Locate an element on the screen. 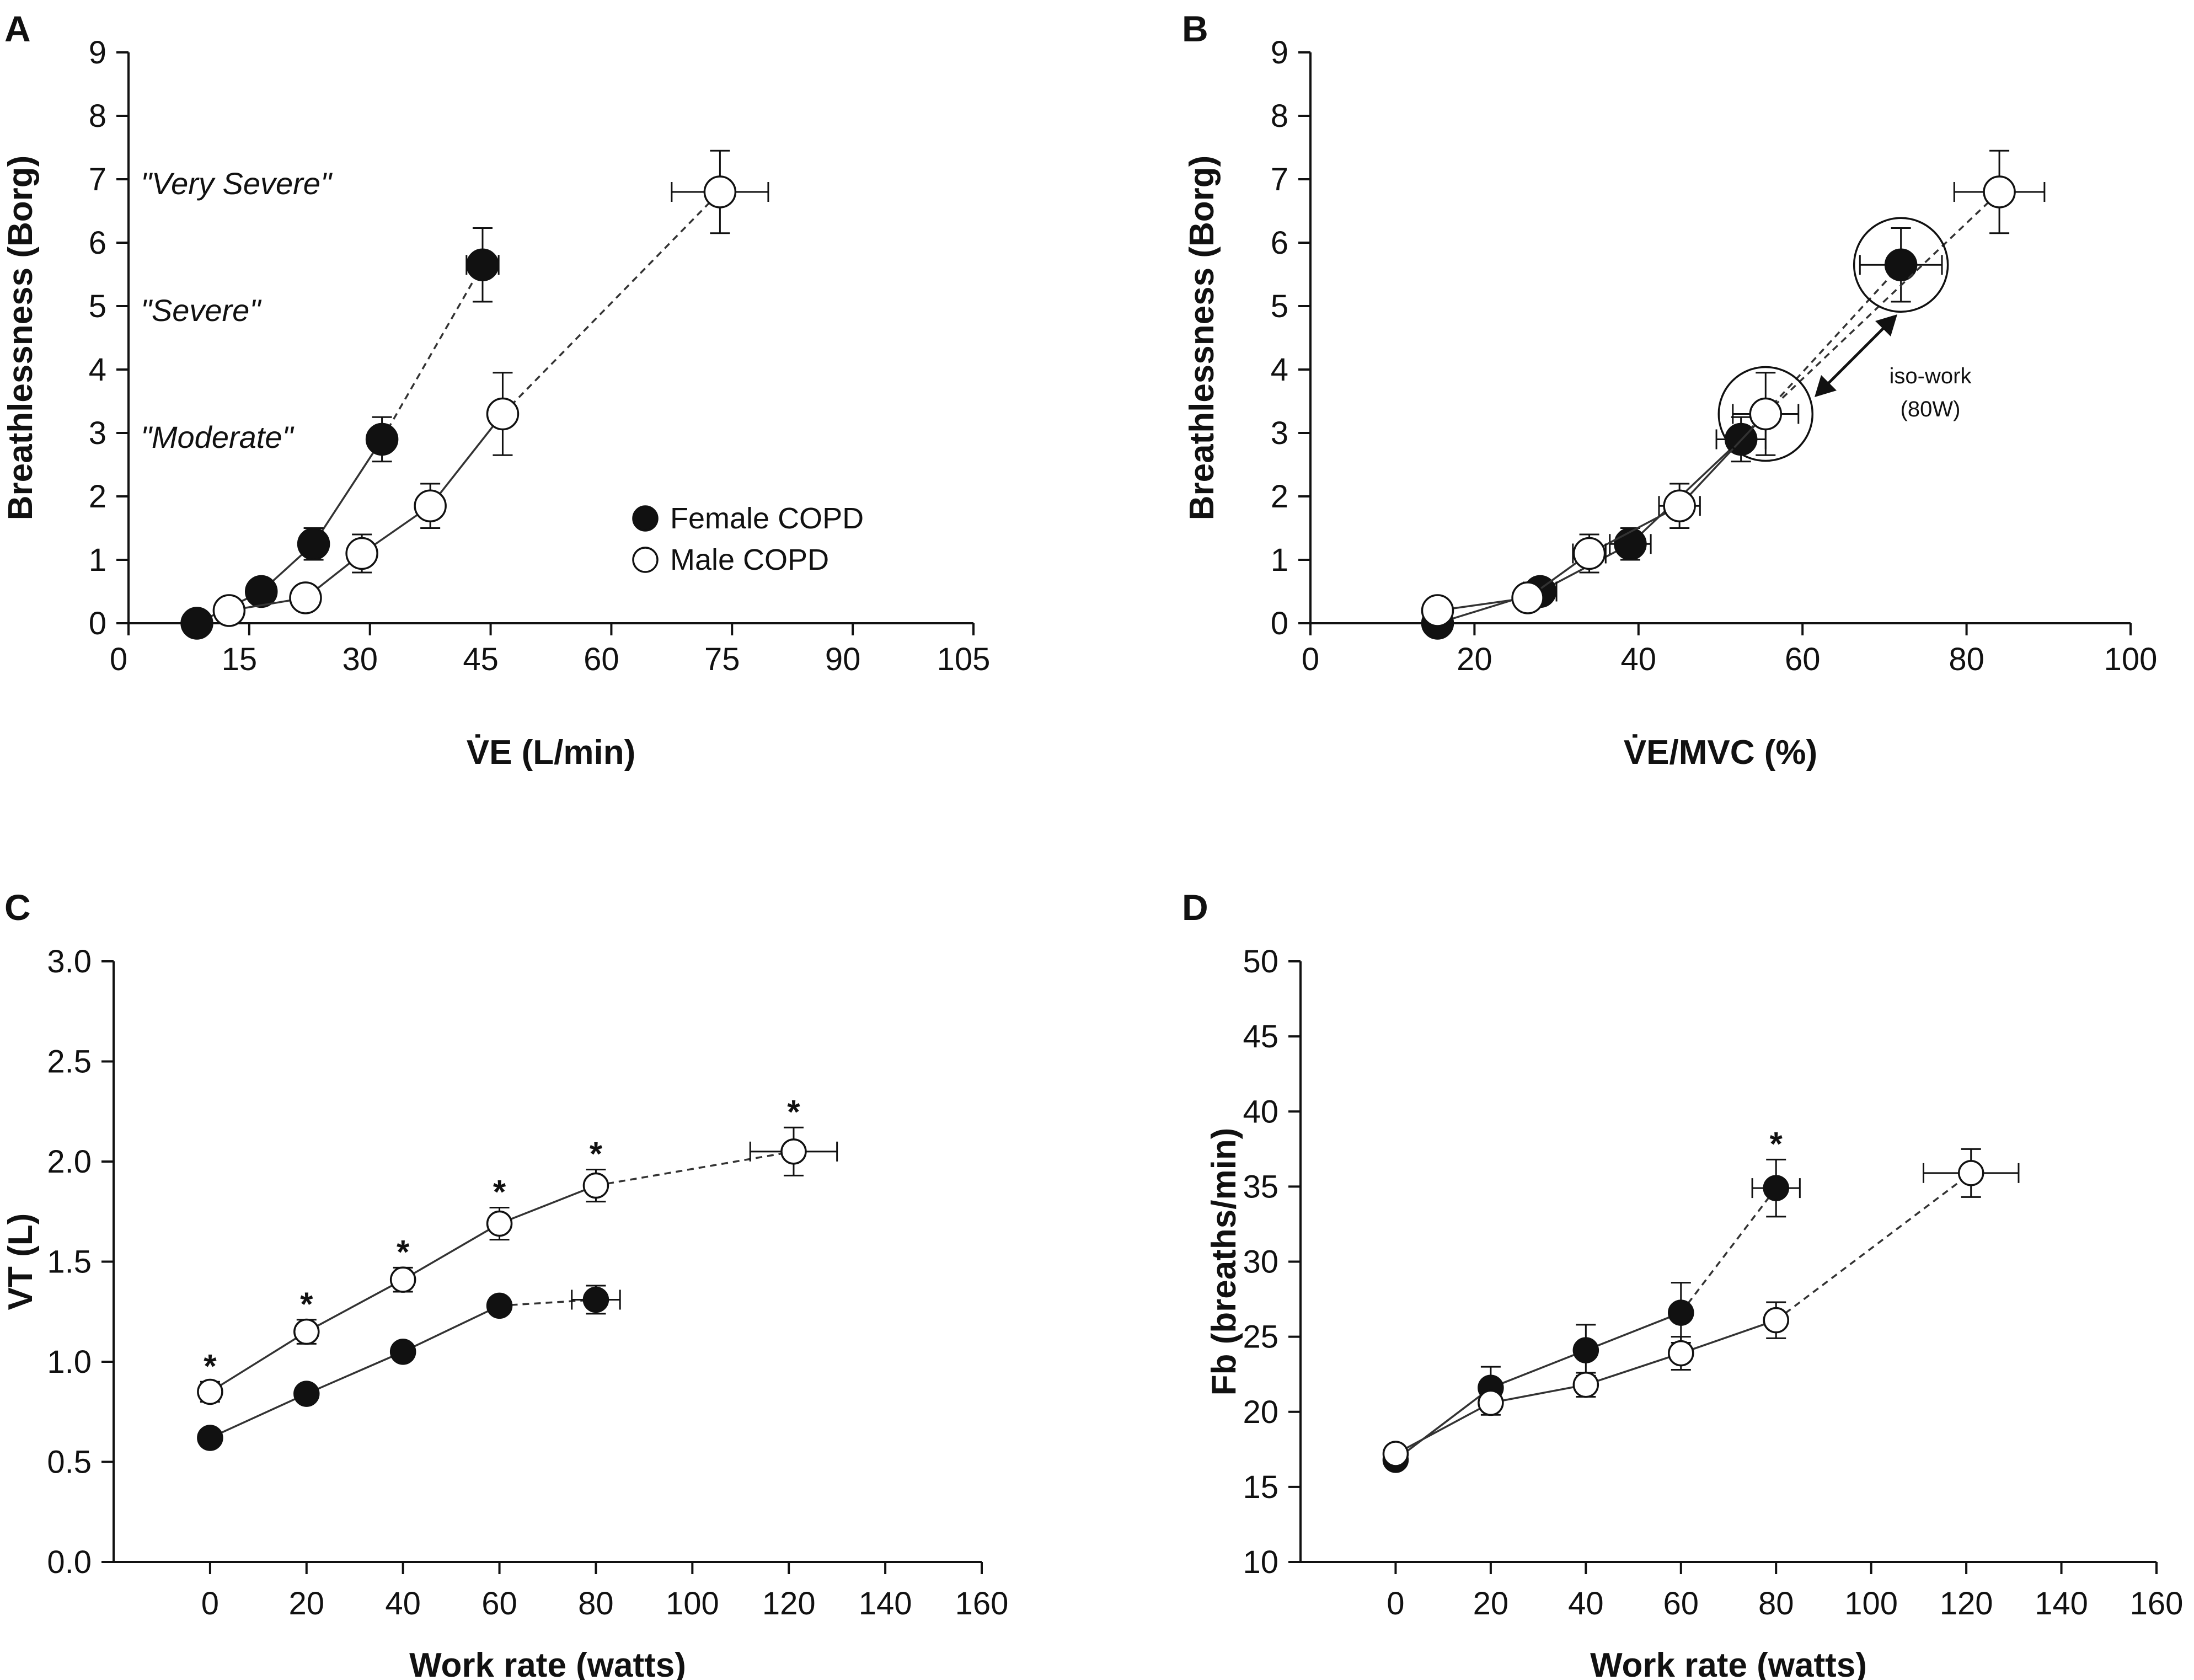  annotation-severe: "Severe" is located at coordinates (201, 310).